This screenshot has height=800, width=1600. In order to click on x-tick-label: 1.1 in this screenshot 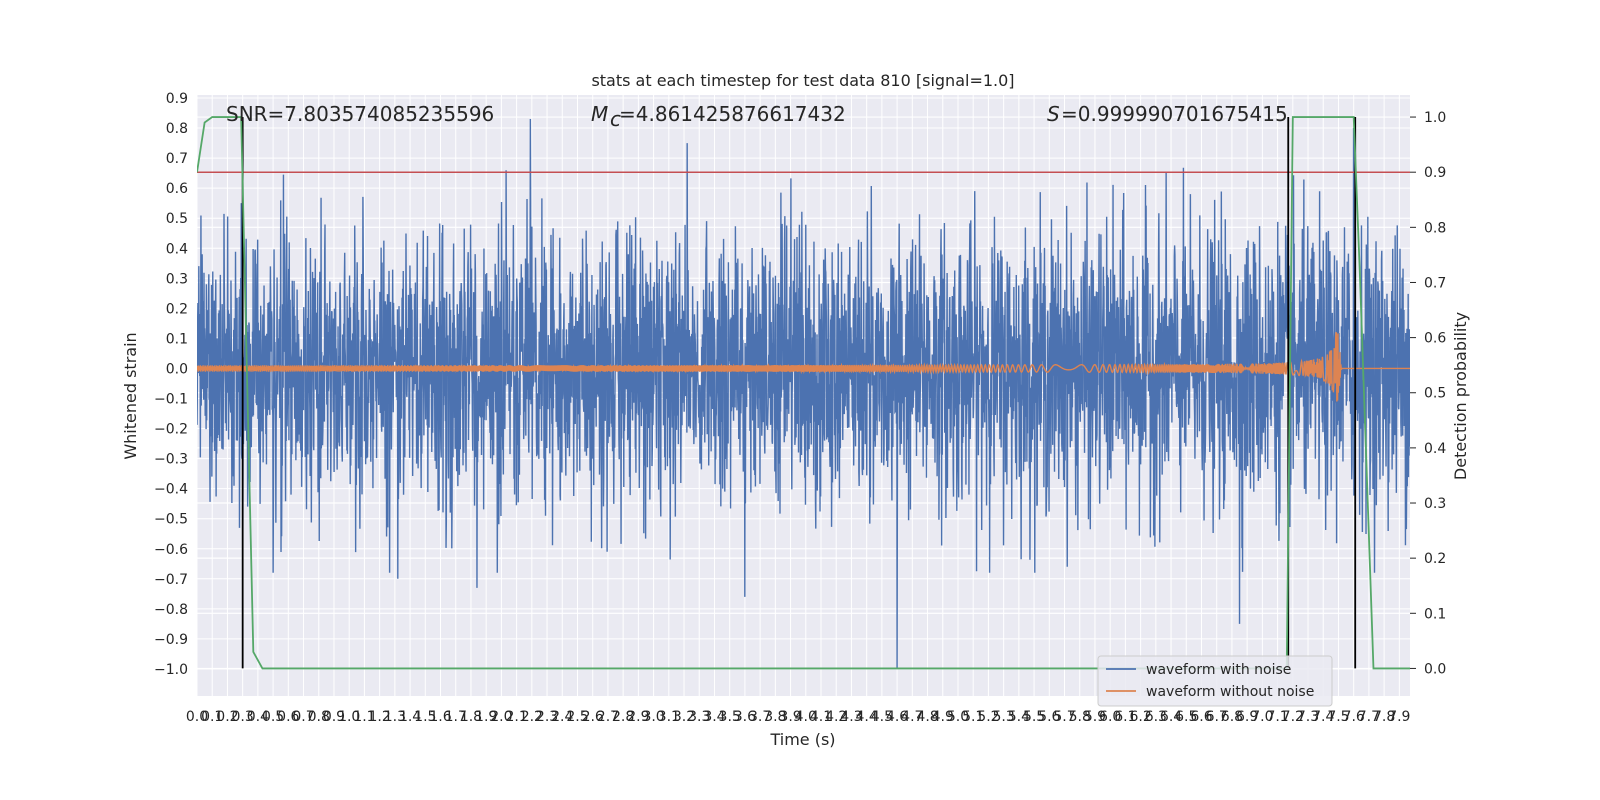, I will do `click(364, 717)`.